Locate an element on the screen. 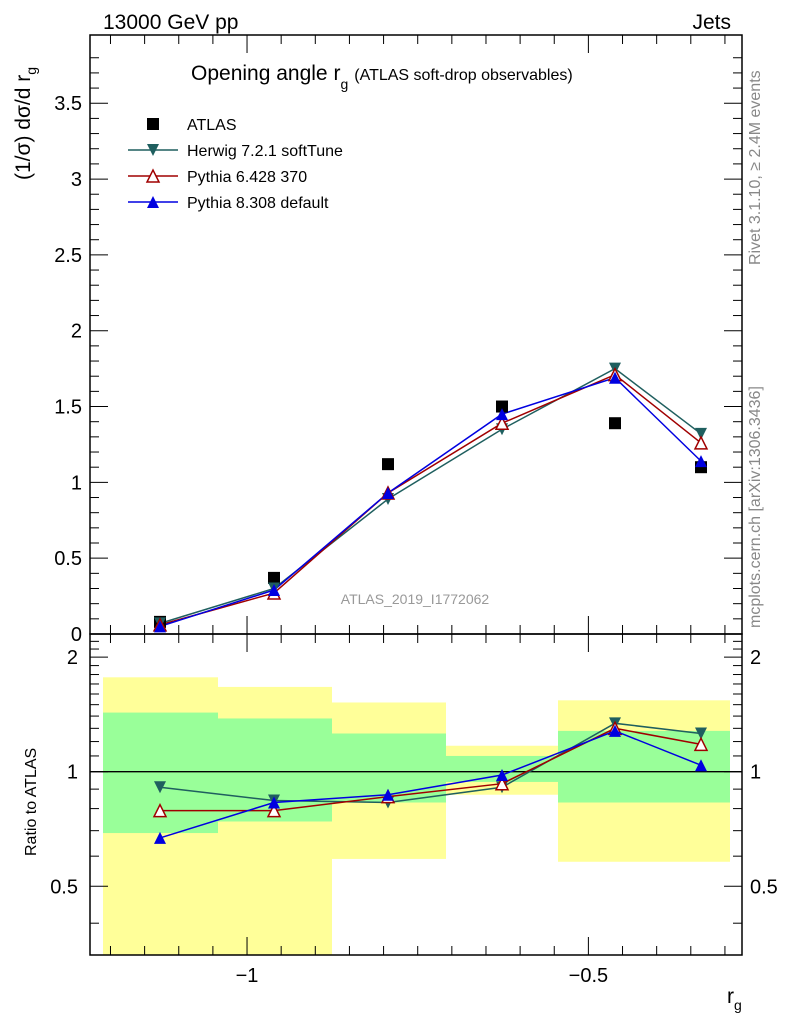 The width and height of the screenshot is (786, 1024). ratio-y-tick-label: 2 is located at coordinates (72, 658).